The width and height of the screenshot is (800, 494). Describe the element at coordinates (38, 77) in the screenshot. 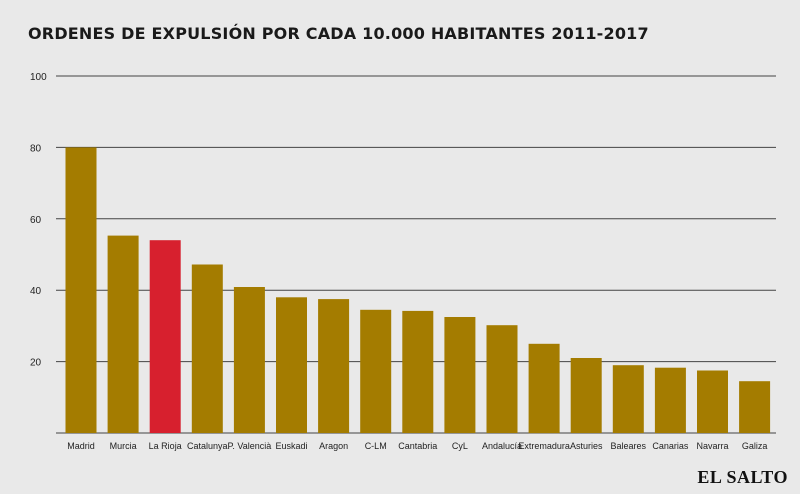

I see `y-tick-label: 100` at that location.